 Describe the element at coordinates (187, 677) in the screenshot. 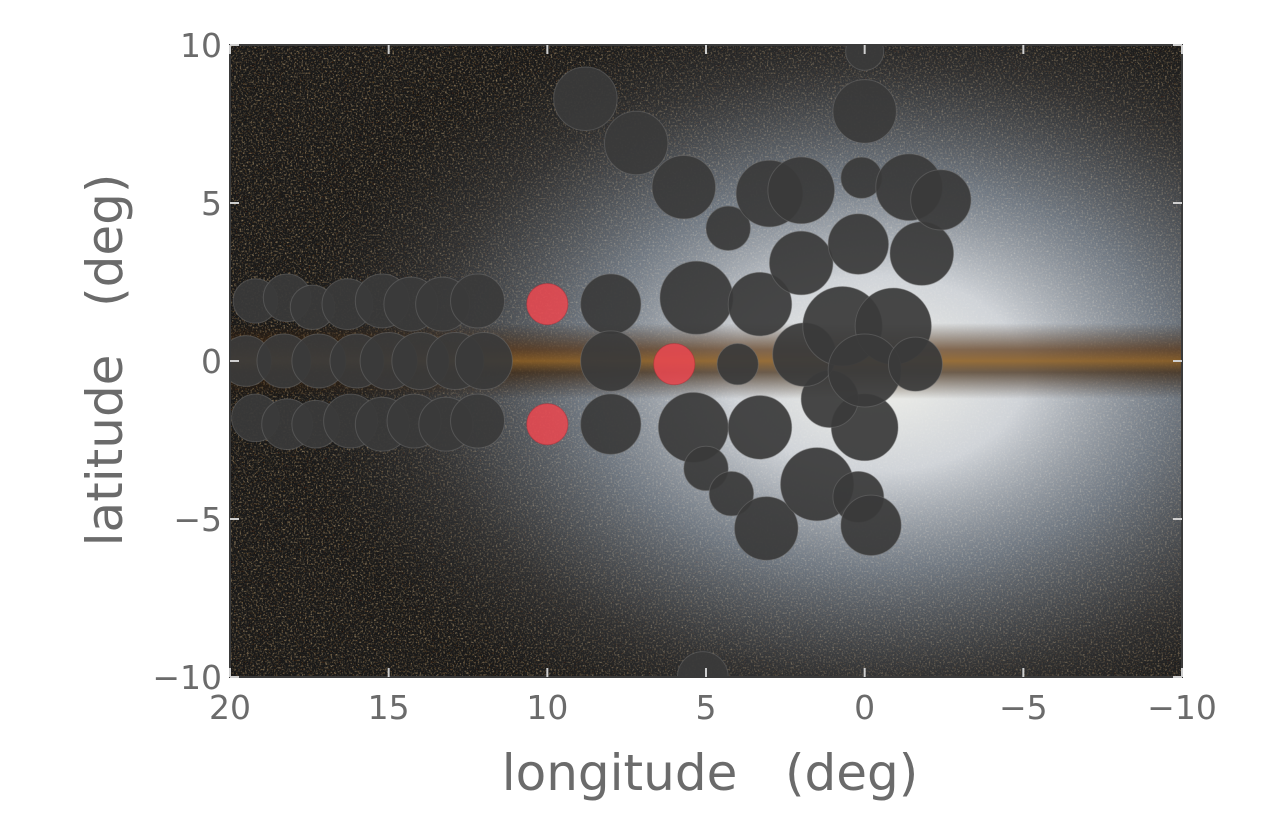

I see `y-tick-label: −10` at that location.